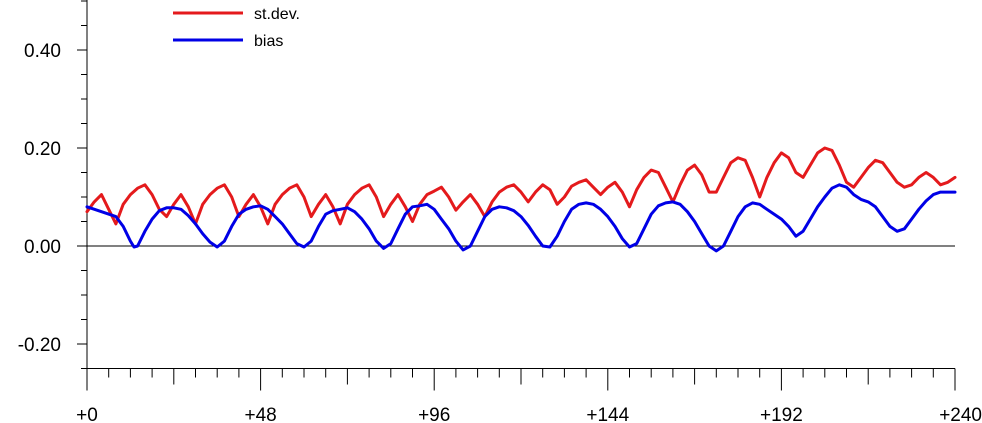 This screenshot has width=982, height=423. I want to click on series-line-bias, so click(521, 218).